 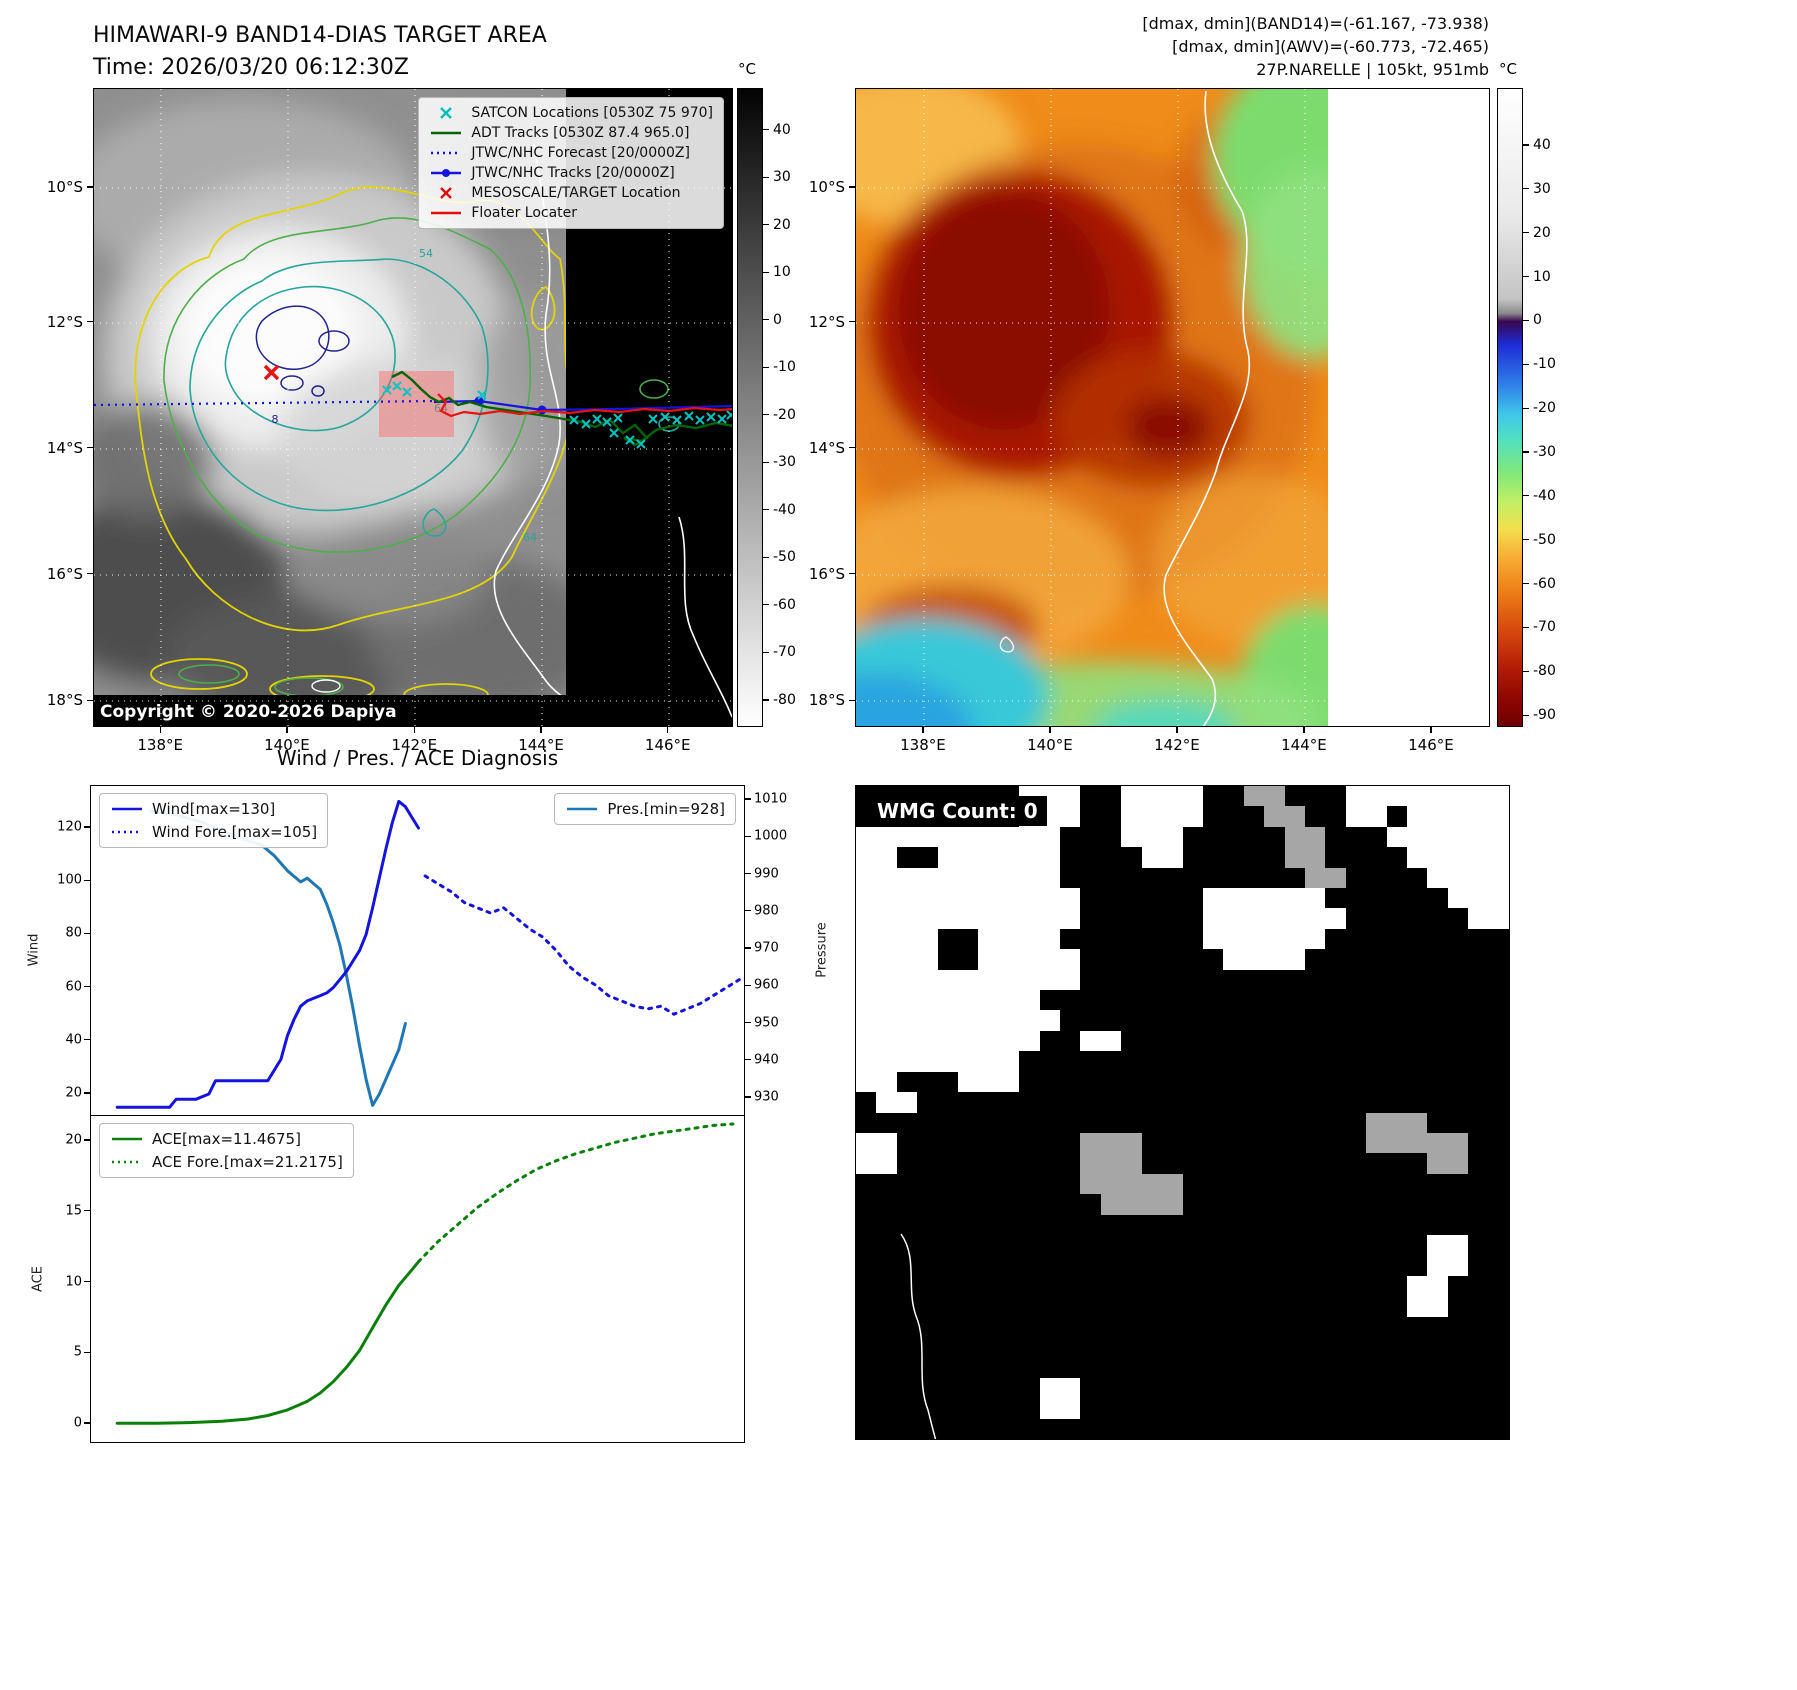 I want to click on temperature-contours, so click(x=350, y=440).